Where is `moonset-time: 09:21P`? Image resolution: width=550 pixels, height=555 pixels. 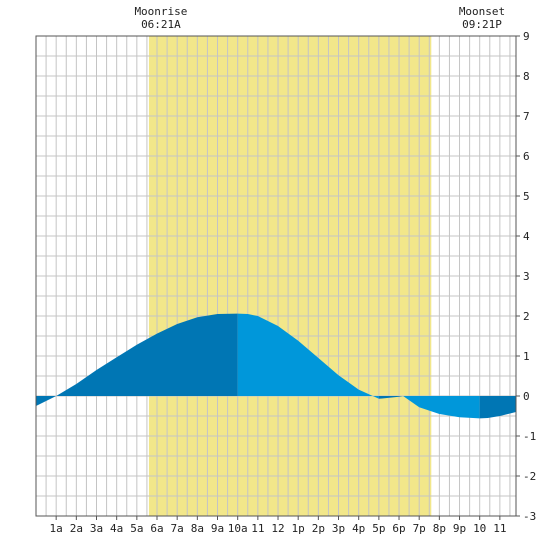
moonset-time: 09:21P is located at coordinates (482, 24).